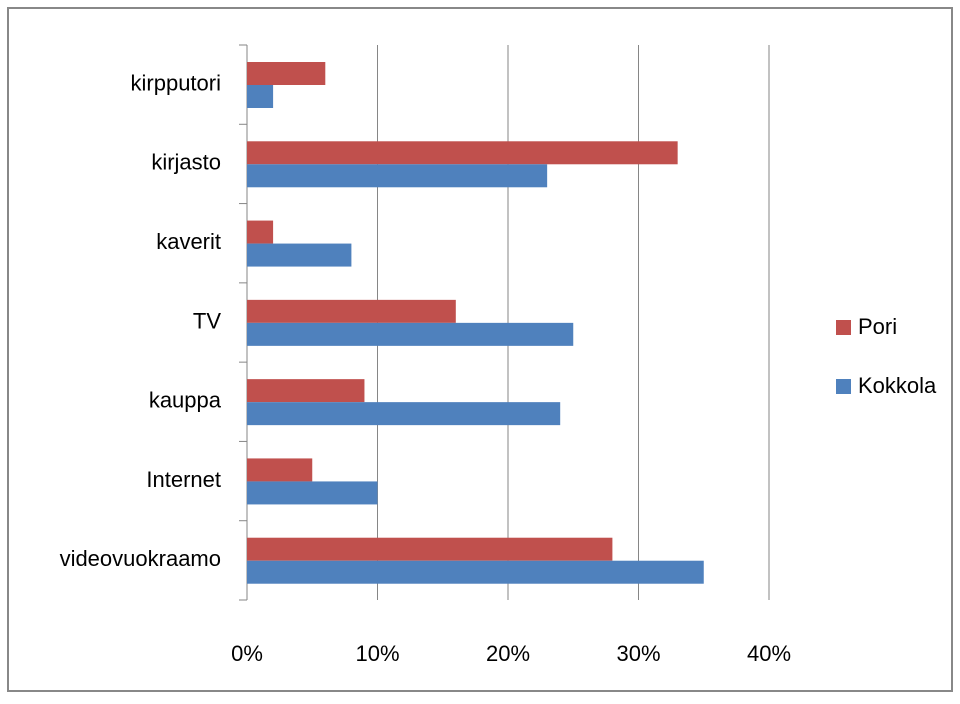 The image size is (960, 704). What do you see at coordinates (377, 653) in the screenshot?
I see `x-tick-label: 10%` at bounding box center [377, 653].